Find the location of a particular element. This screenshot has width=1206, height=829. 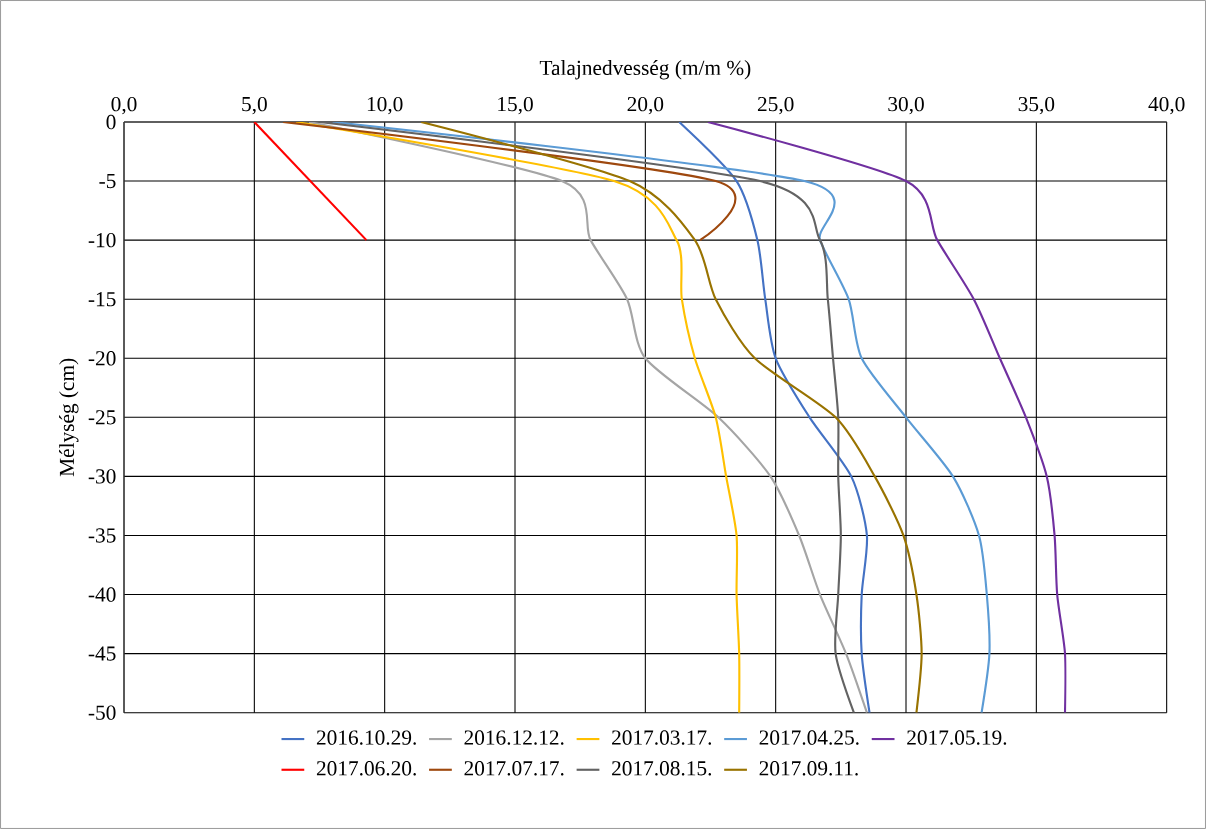

legend-label: 2017.08.15. is located at coordinates (662, 768).